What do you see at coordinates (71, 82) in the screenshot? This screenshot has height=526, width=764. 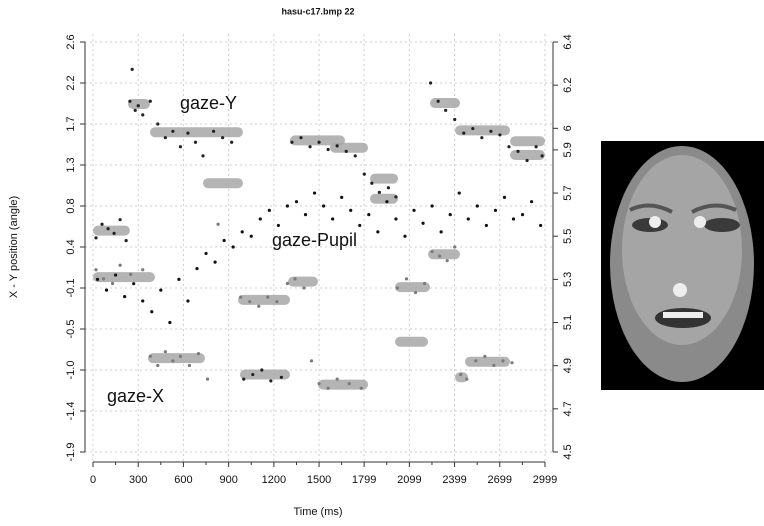 I see `y-tick-label: 2.2` at bounding box center [71, 82].